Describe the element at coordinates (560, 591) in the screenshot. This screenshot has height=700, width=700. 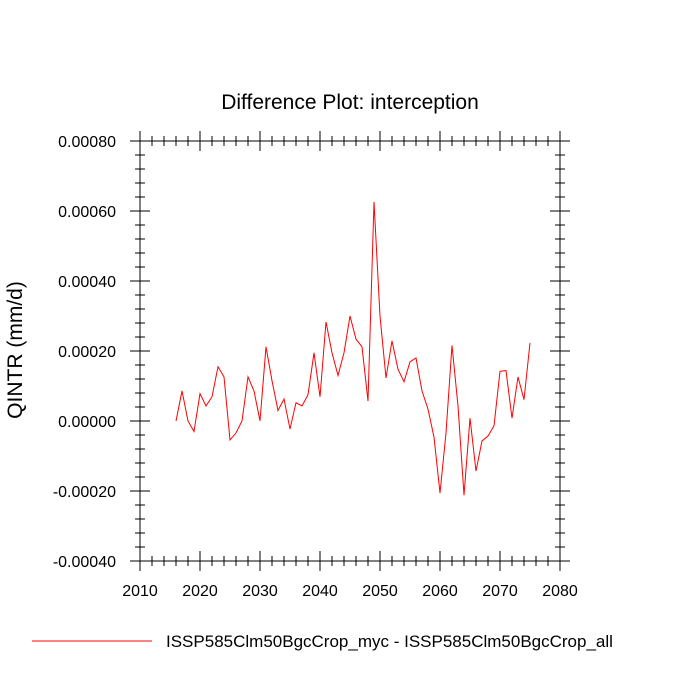
I see `x-tick-label: 2080` at that location.